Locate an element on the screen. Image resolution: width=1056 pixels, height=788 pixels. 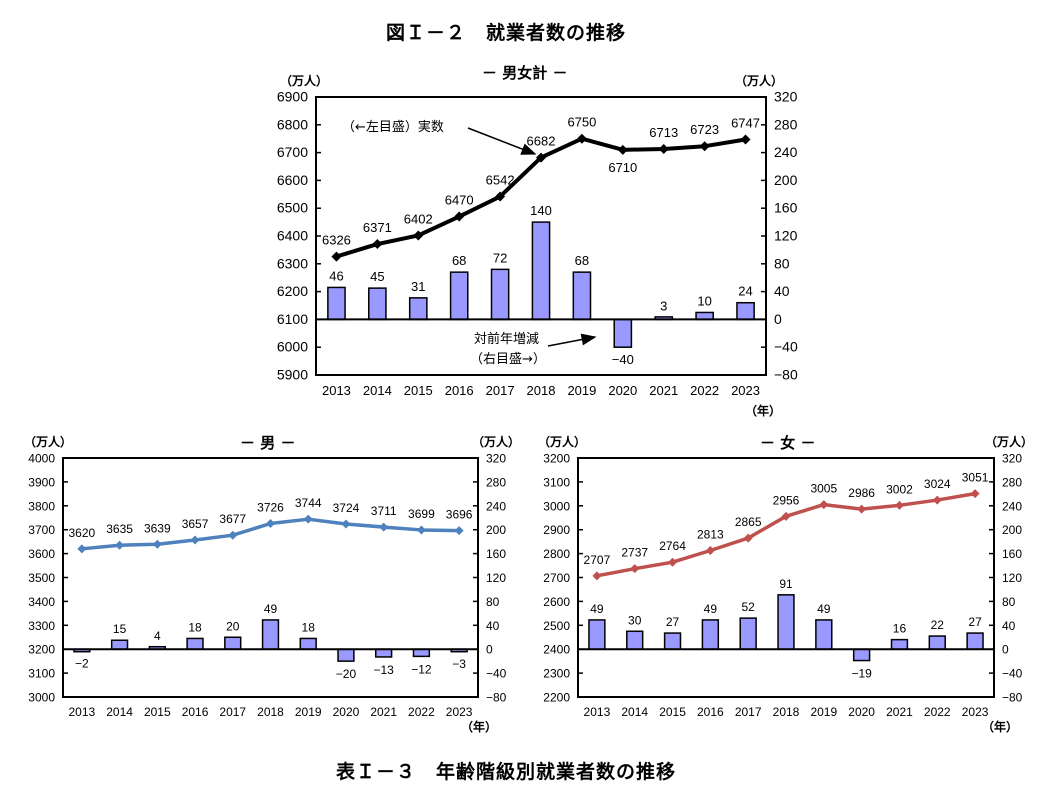
bar-value-label: 3 is located at coordinates (663, 305).